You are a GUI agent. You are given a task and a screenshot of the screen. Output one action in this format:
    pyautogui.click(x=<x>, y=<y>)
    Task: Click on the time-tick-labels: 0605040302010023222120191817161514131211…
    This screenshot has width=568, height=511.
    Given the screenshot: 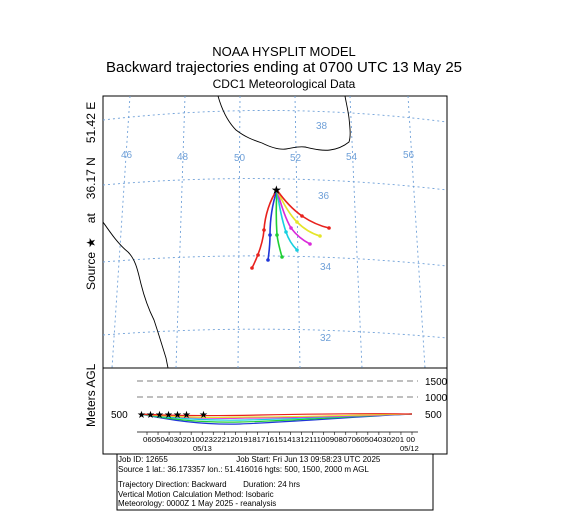 What is the action you would take?
    pyautogui.click(x=279, y=439)
    